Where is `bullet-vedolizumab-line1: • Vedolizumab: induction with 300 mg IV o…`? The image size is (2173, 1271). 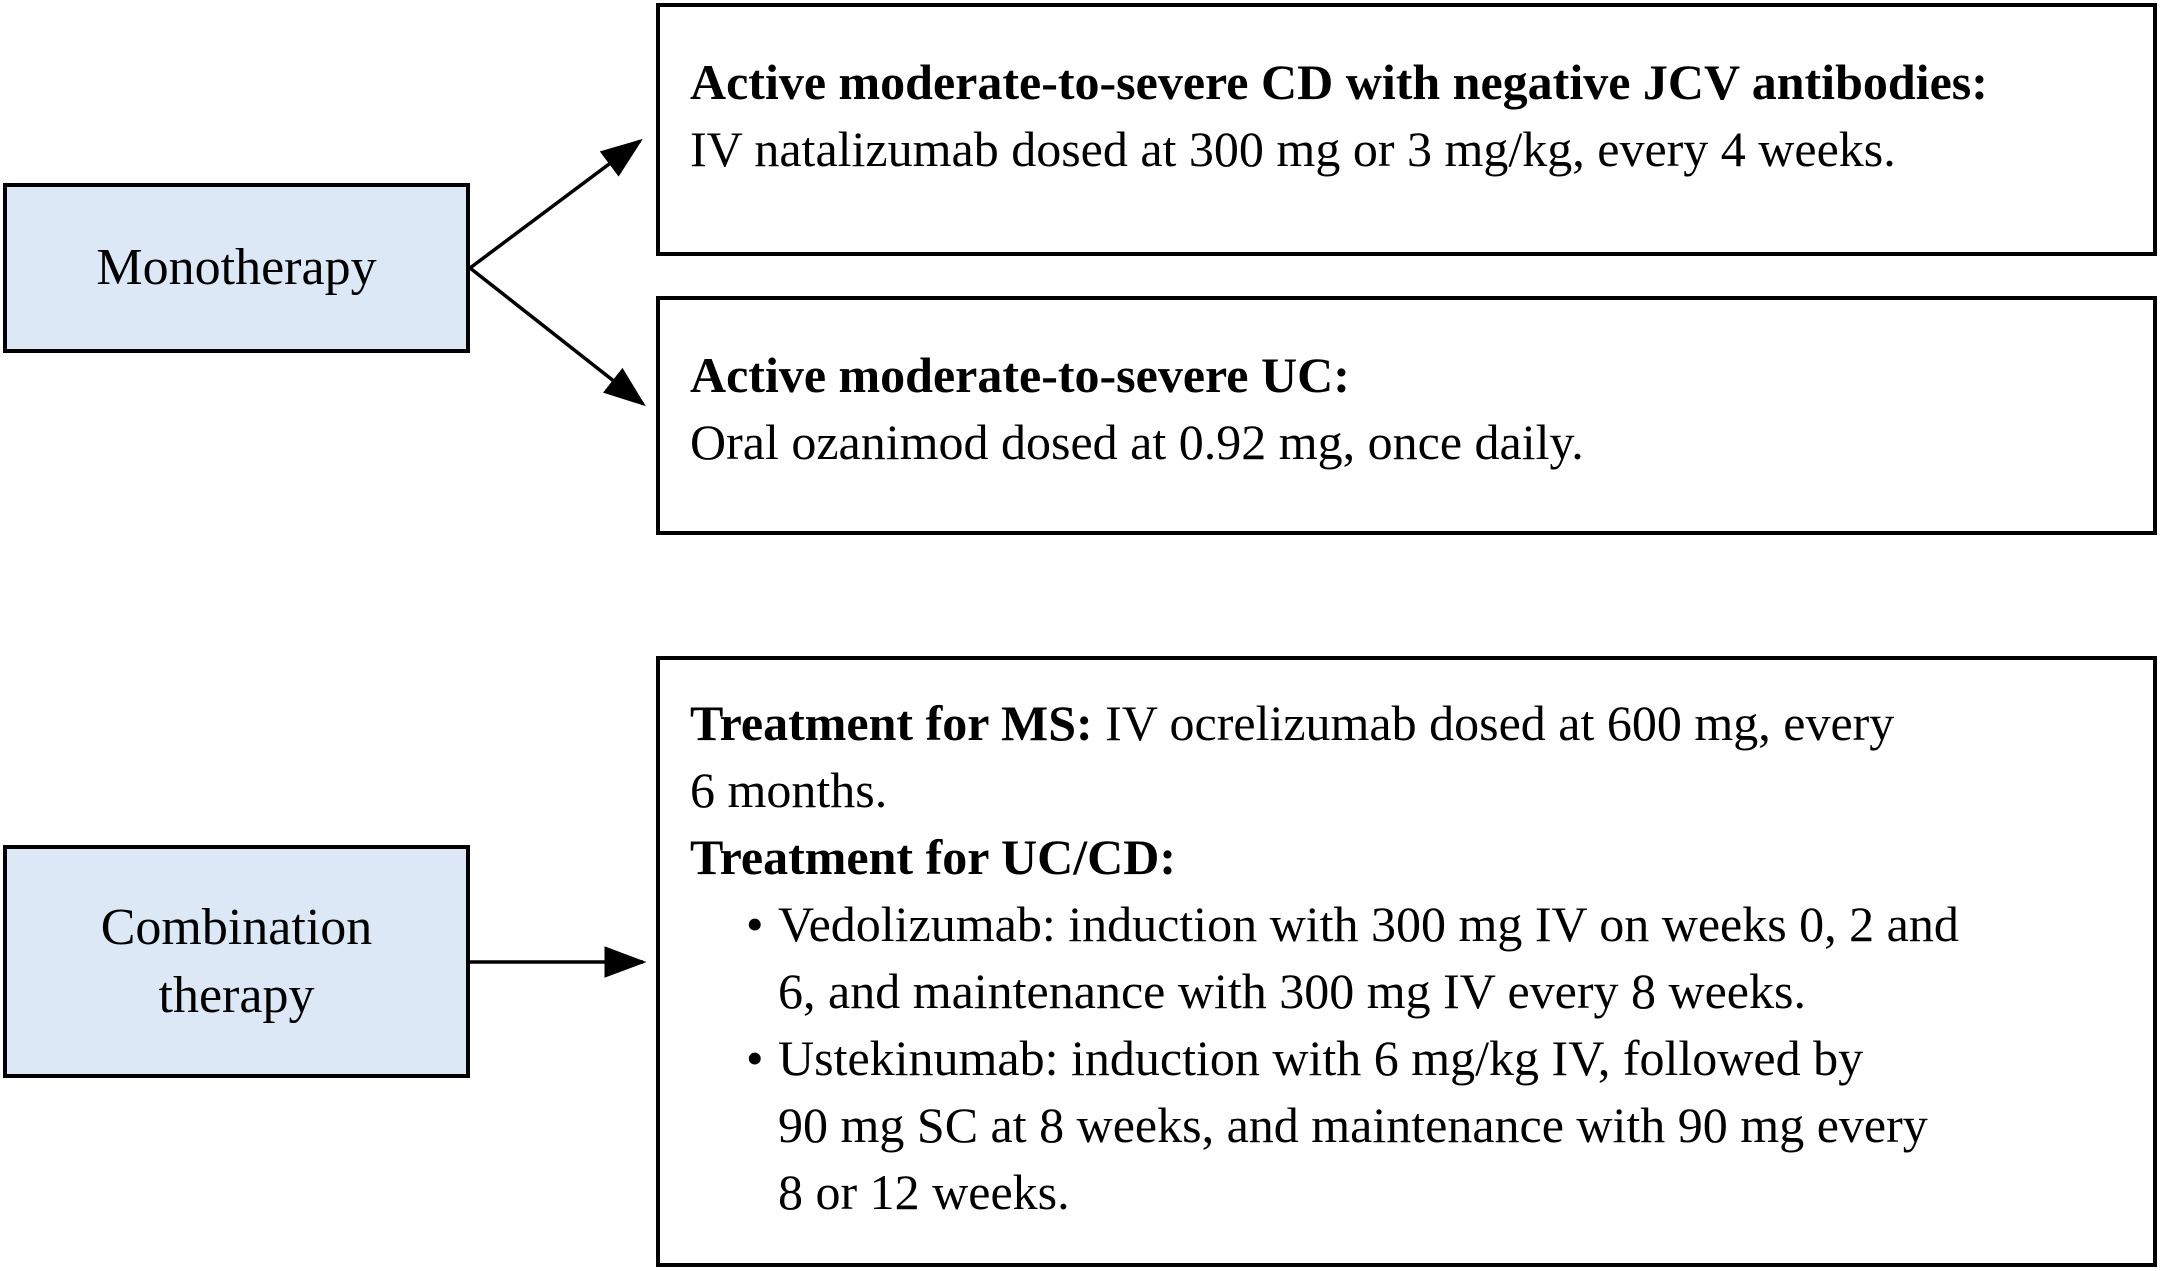
bullet-vedolizumab-line1: • Vedolizumab: induction with 300 mg IV o… is located at coordinates (1409, 924).